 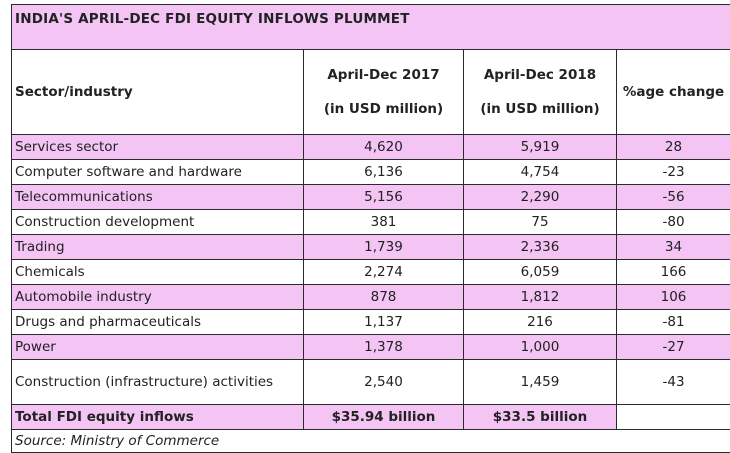 What do you see at coordinates (384, 92) in the screenshot?
I see `col-header-2017: April-Dec 2017 (in USD million)` at bounding box center [384, 92].